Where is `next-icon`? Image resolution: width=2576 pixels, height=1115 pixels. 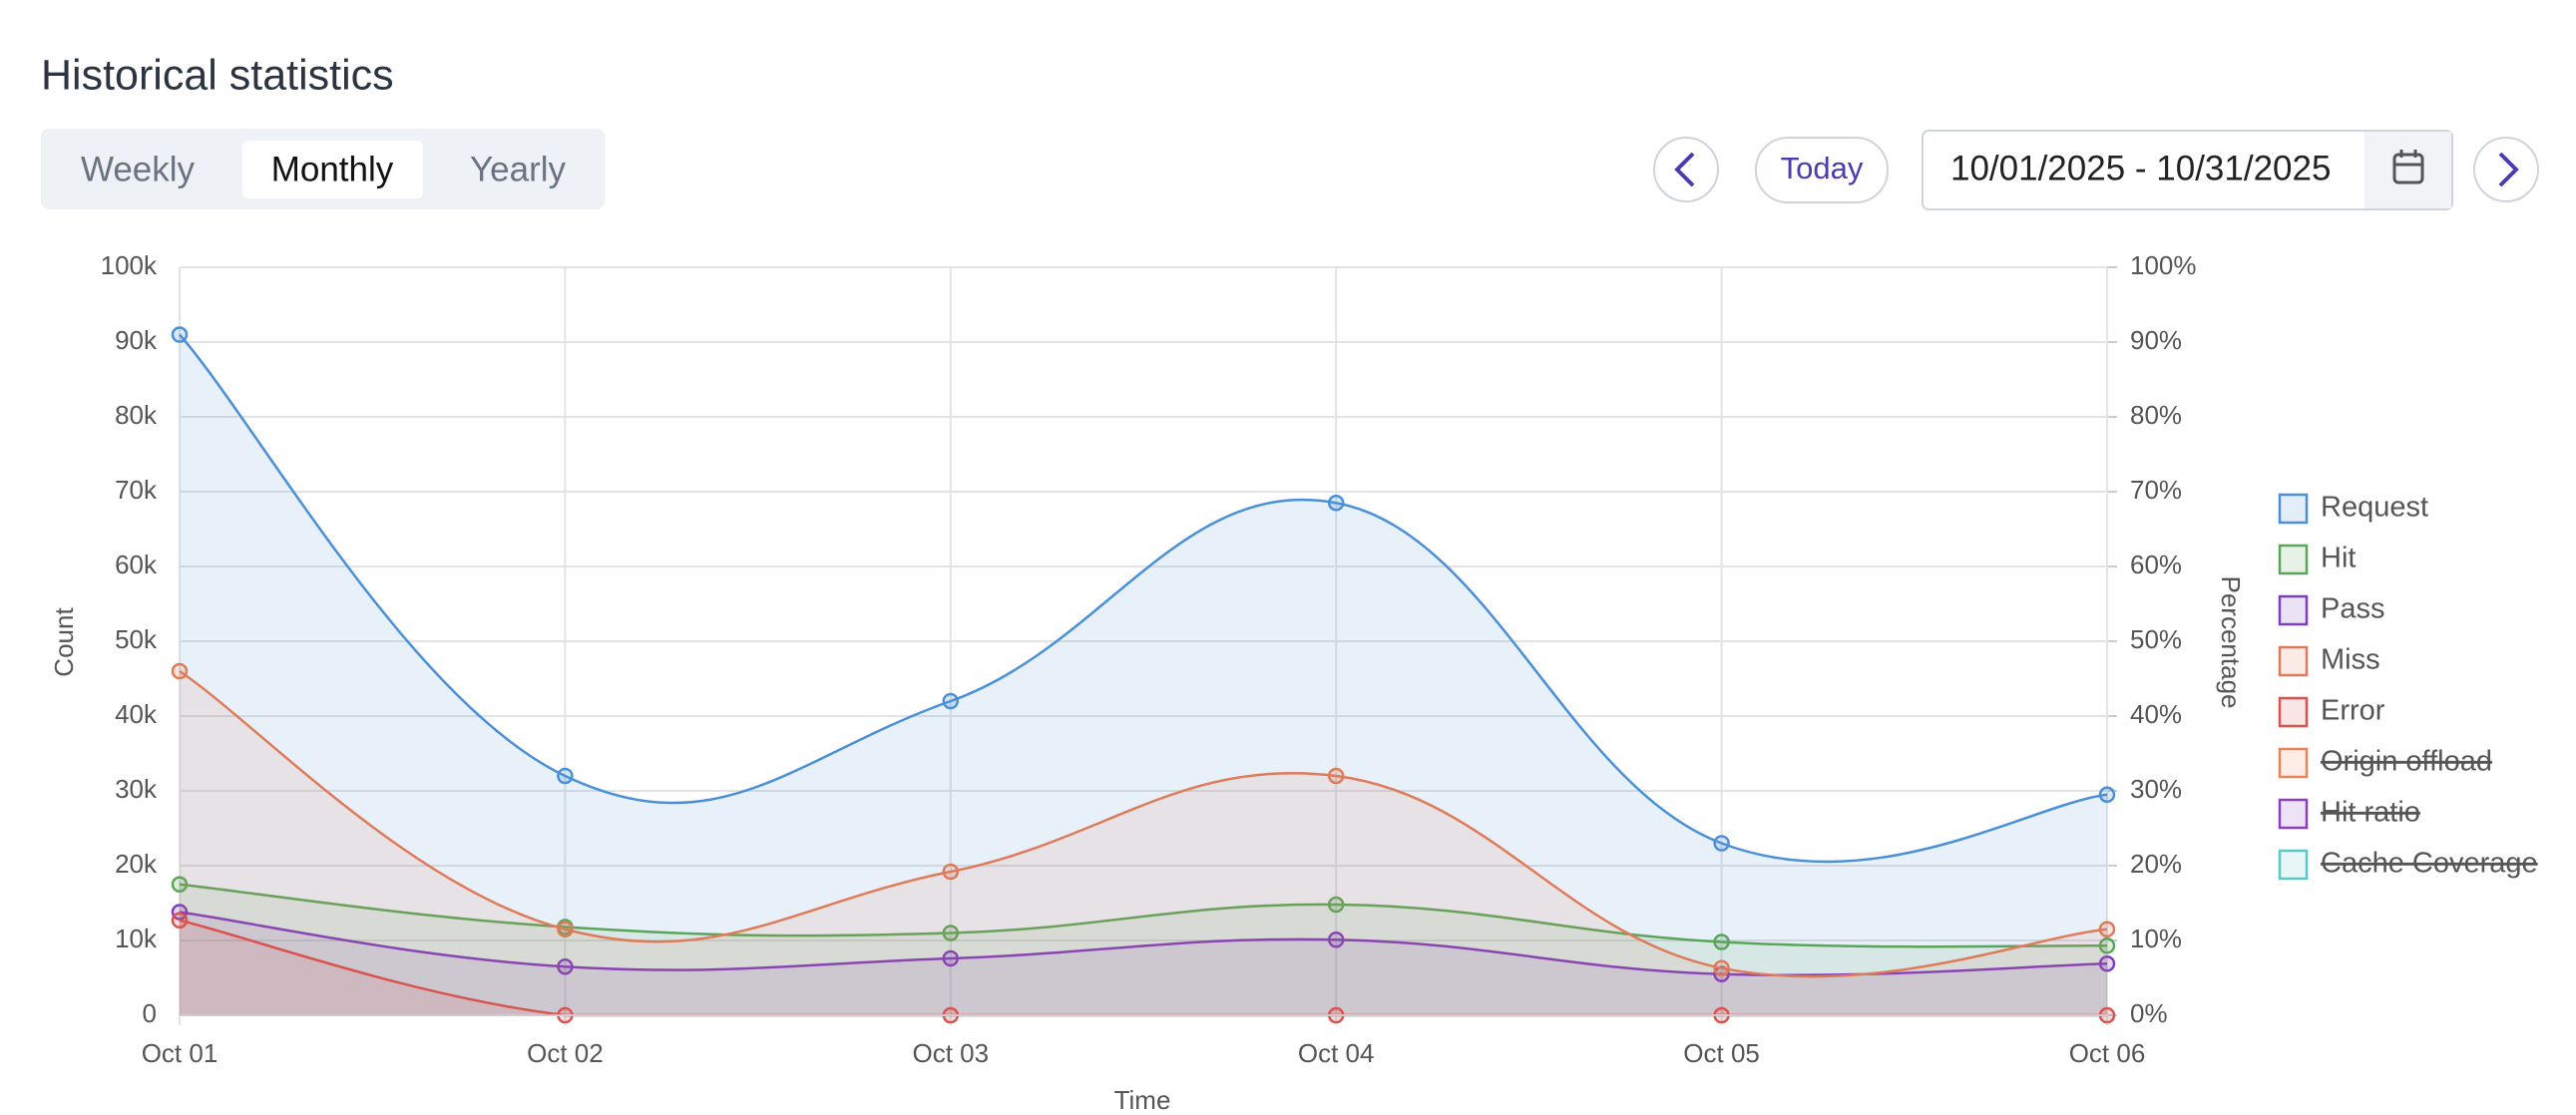 next-icon is located at coordinates (2508, 169).